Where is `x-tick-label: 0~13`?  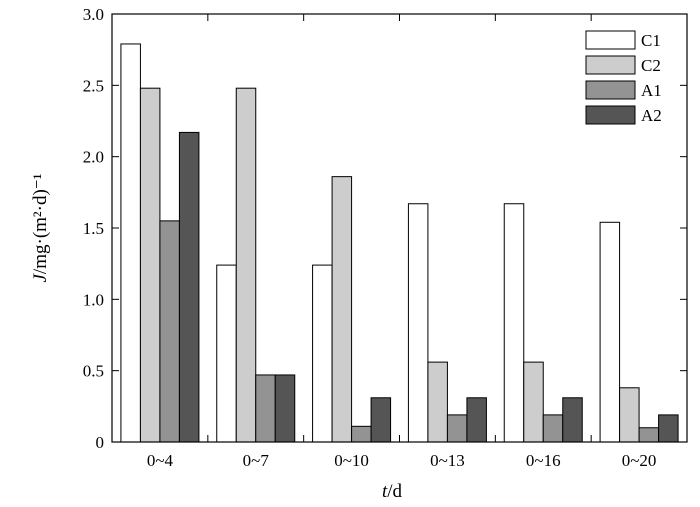 x-tick-label: 0~13 is located at coordinates (447, 460).